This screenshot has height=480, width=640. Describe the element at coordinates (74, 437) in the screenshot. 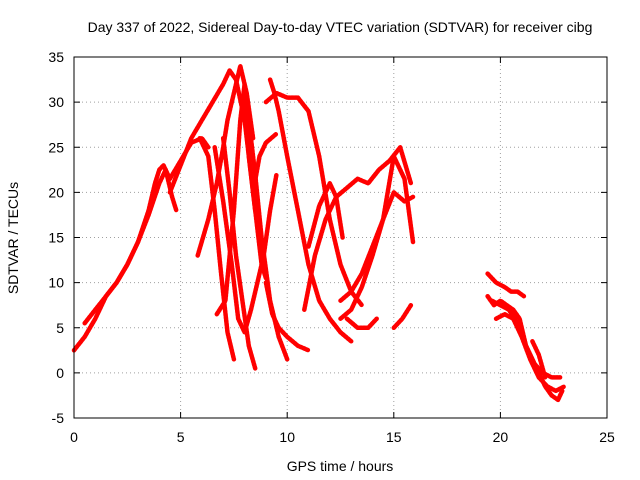

I see `x-tick-label: 0` at that location.